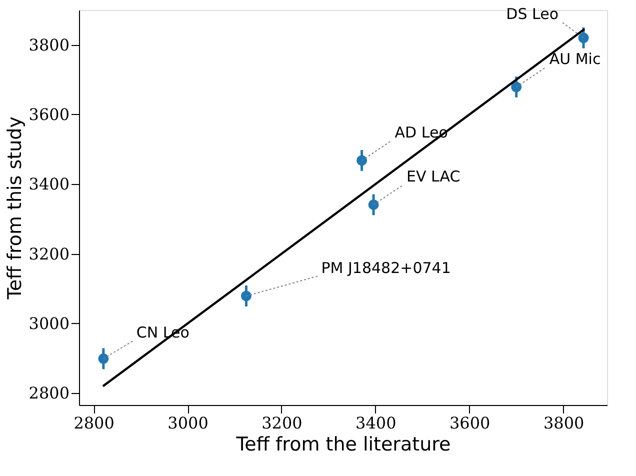 This screenshot has width=636, height=476. What do you see at coordinates (49, 114) in the screenshot?
I see `y-tick-label: 3600` at bounding box center [49, 114].